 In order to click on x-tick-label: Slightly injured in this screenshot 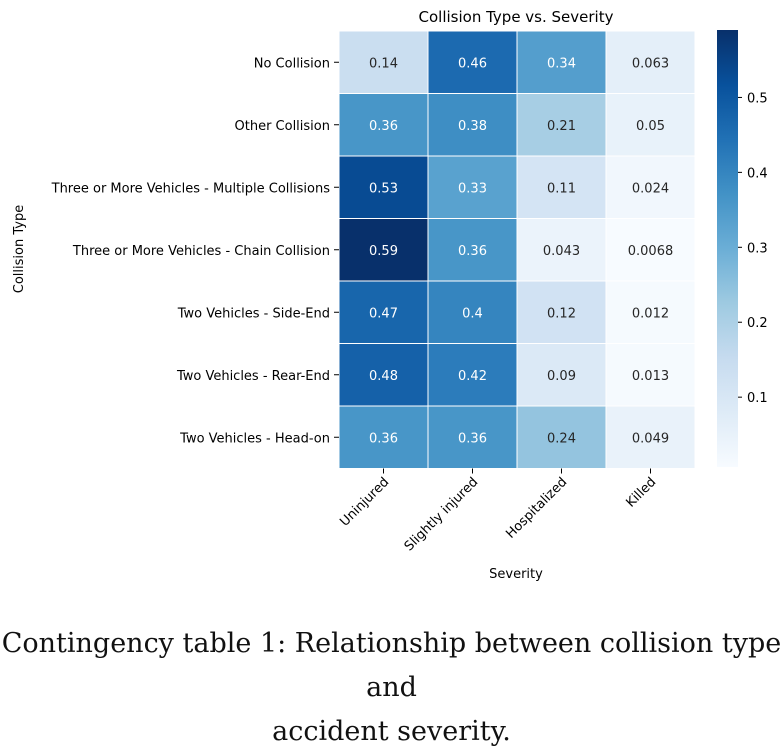, I will do `click(442, 515)`.